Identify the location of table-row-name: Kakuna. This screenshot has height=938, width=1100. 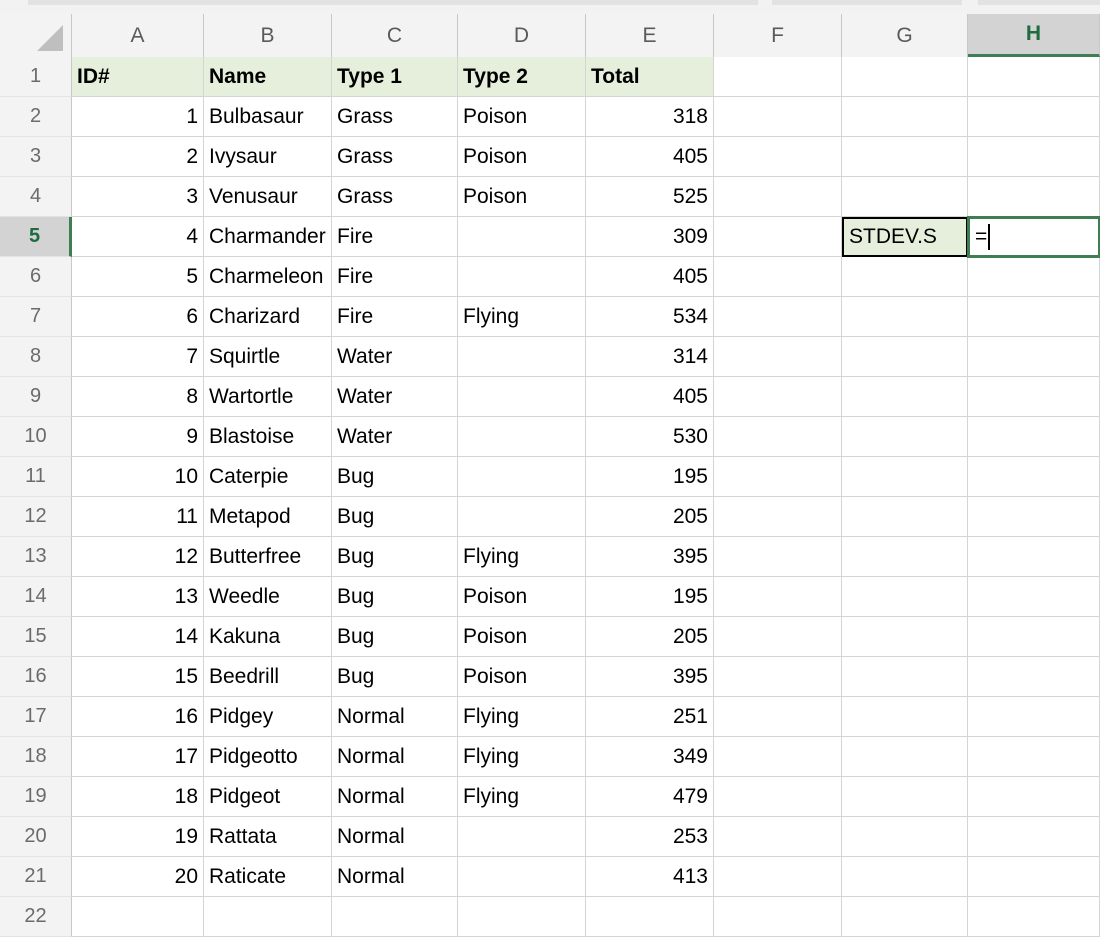
(268, 637).